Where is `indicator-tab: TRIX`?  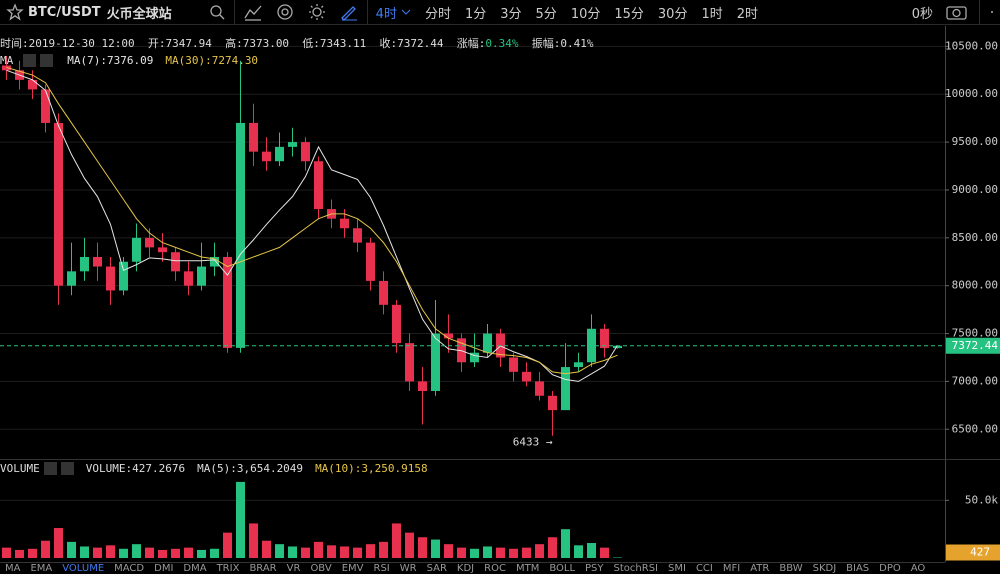 indicator-tab: TRIX is located at coordinates (228, 568).